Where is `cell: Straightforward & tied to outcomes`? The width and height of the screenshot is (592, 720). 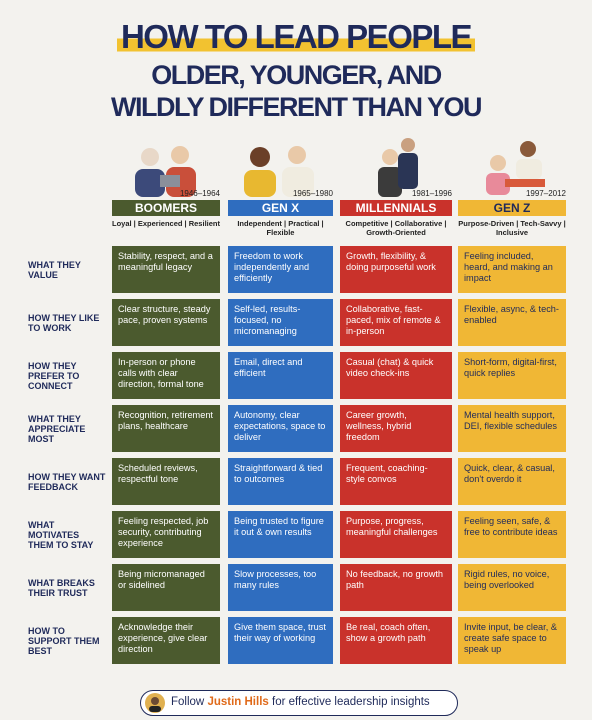
cell: Straightforward & tied to outcomes is located at coordinates (280, 481).